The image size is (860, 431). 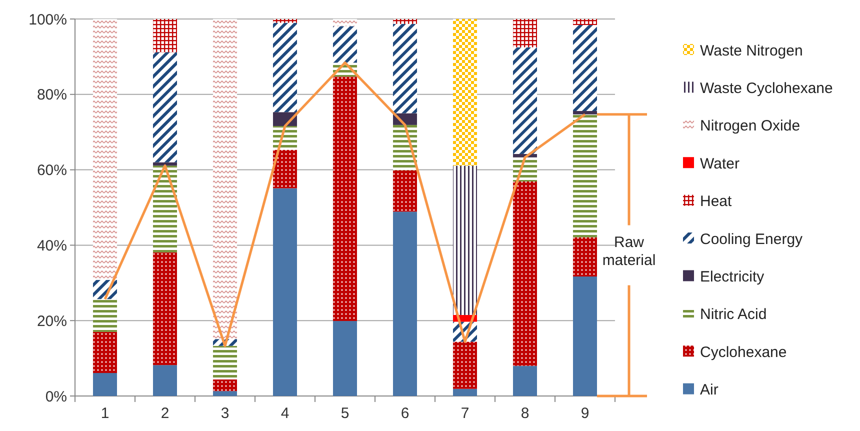 What do you see at coordinates (405, 413) in the screenshot?
I see `x-tick-label: 6` at bounding box center [405, 413].